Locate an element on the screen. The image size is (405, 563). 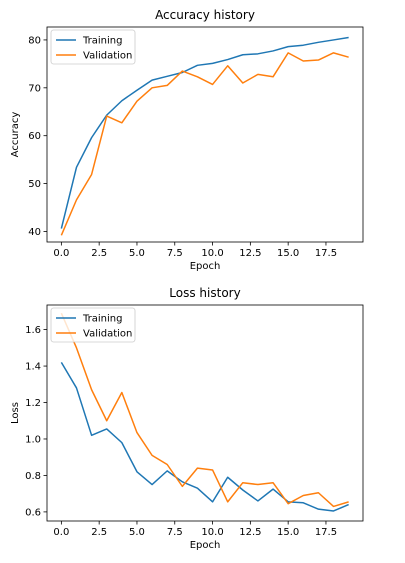
y-axis-label: Loss is located at coordinates (15, 413).